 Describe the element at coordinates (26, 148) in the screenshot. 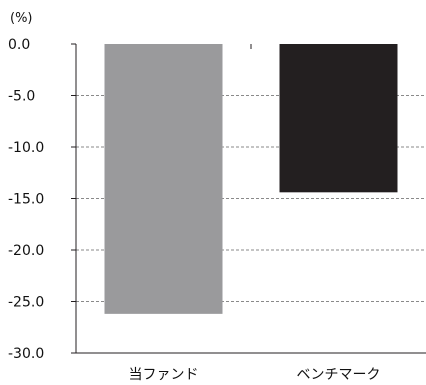

I see `y-tick-label: -10.0` at that location.